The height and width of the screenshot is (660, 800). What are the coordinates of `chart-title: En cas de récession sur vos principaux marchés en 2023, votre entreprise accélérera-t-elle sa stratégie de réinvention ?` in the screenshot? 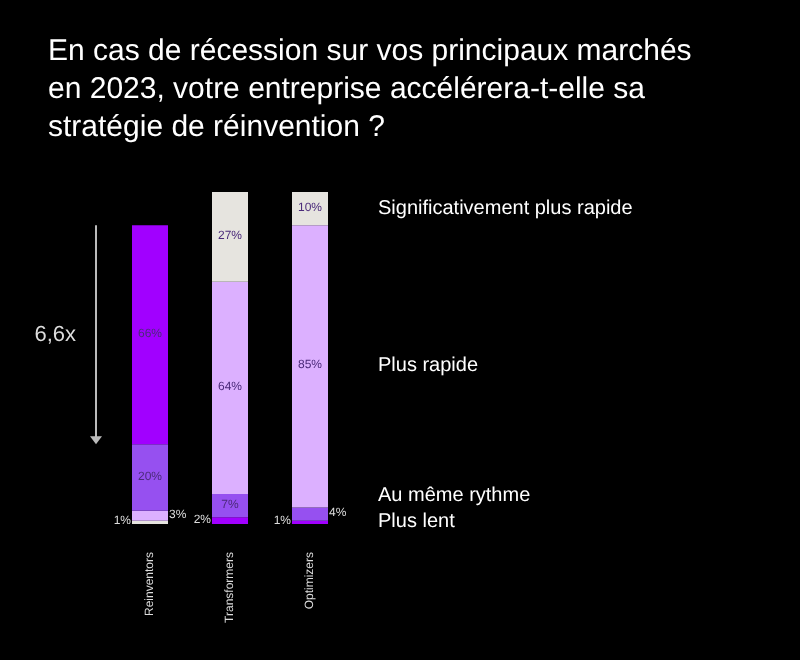 It's located at (371, 89).